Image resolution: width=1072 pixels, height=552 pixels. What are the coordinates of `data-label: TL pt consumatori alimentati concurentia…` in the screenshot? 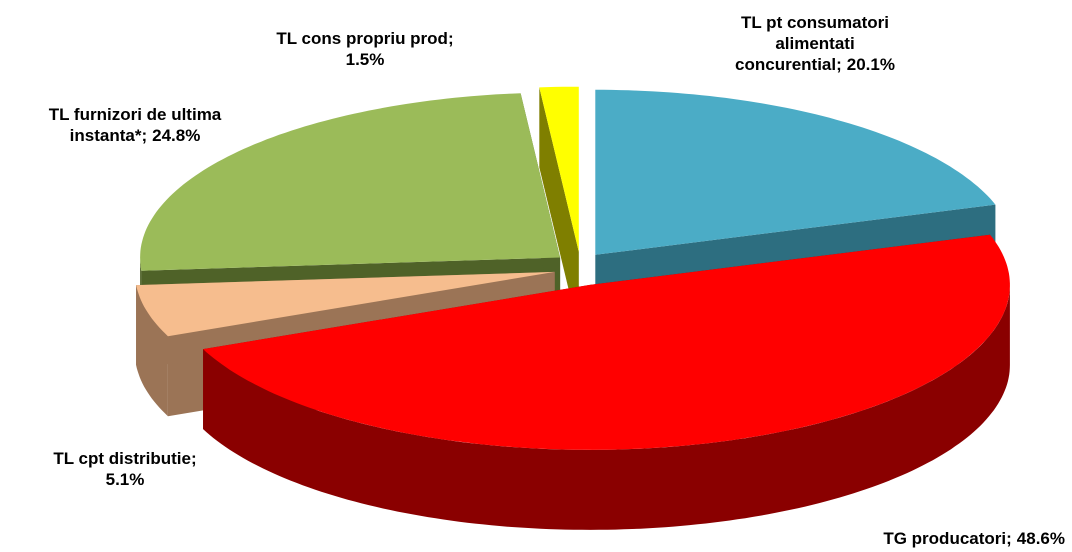 It's located at (815, 43).